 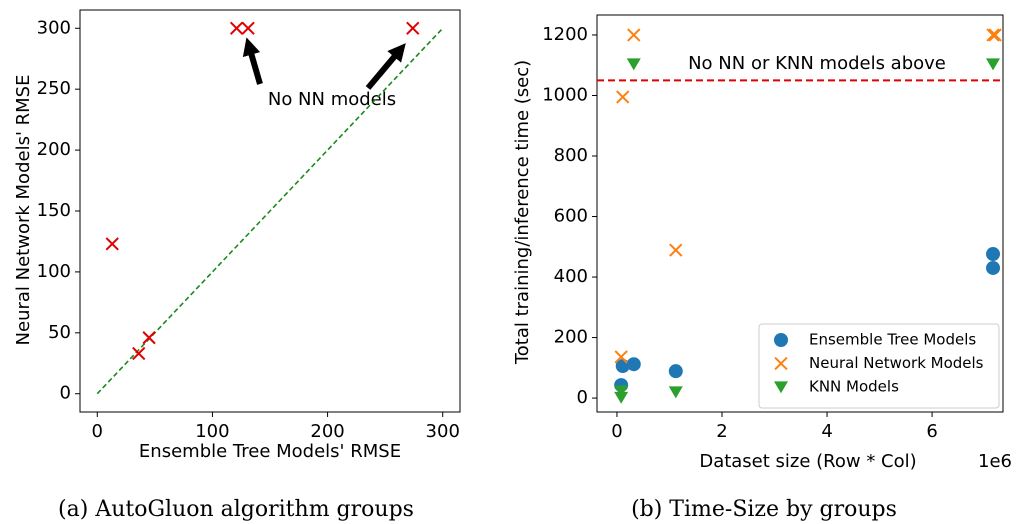 I want to click on annotation: No NN models, so click(x=332, y=99).